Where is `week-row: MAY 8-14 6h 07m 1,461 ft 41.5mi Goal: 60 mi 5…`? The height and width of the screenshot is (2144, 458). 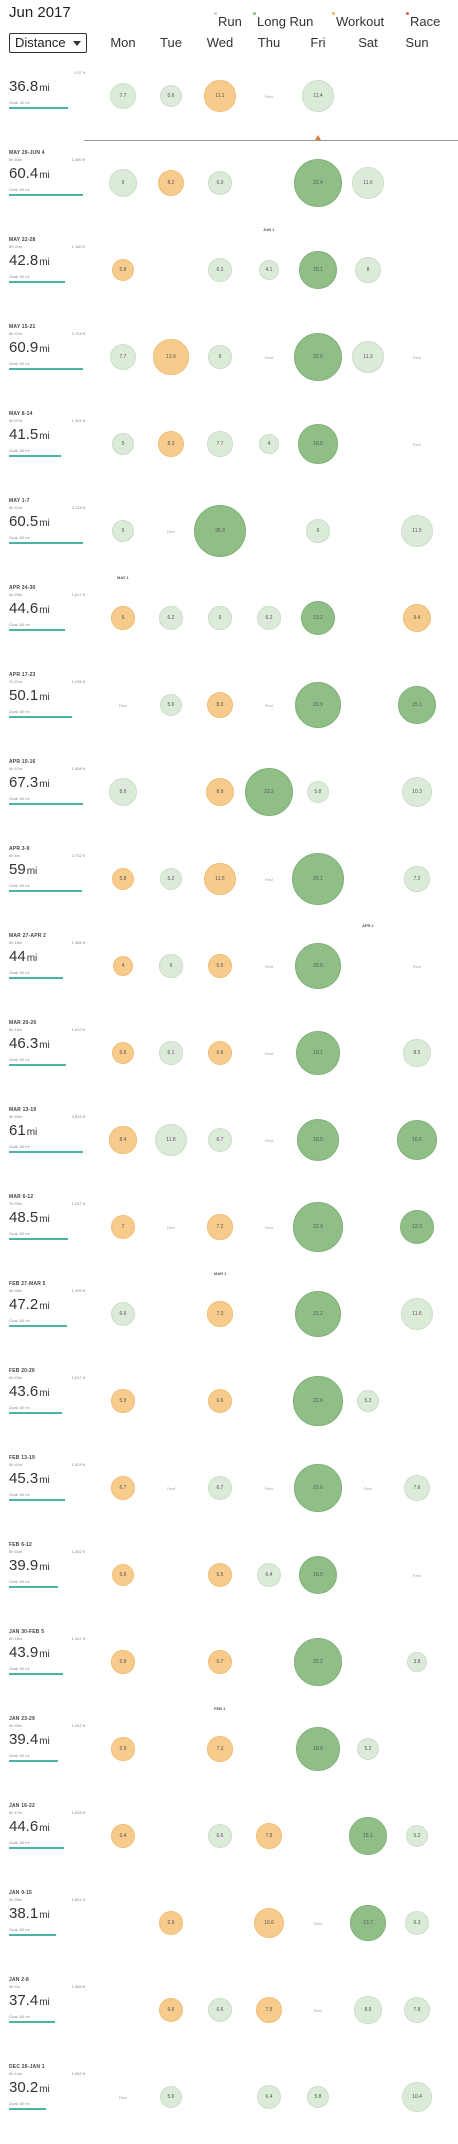
week-row: MAY 8-14 6h 07m 1,461 ft 41.5mi Goal: 60 mi 5… is located at coordinates (229, 447).